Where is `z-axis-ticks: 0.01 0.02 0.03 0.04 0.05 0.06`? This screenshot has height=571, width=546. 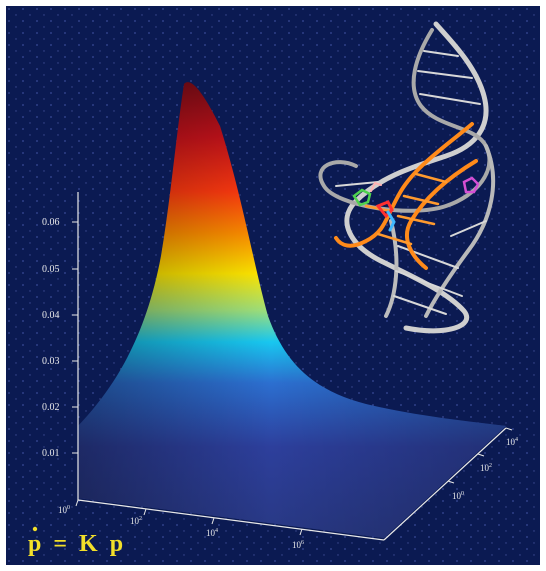
z-axis-ticks: 0.01 0.02 0.03 0.04 0.05 0.06 is located at coordinates (60, 338).